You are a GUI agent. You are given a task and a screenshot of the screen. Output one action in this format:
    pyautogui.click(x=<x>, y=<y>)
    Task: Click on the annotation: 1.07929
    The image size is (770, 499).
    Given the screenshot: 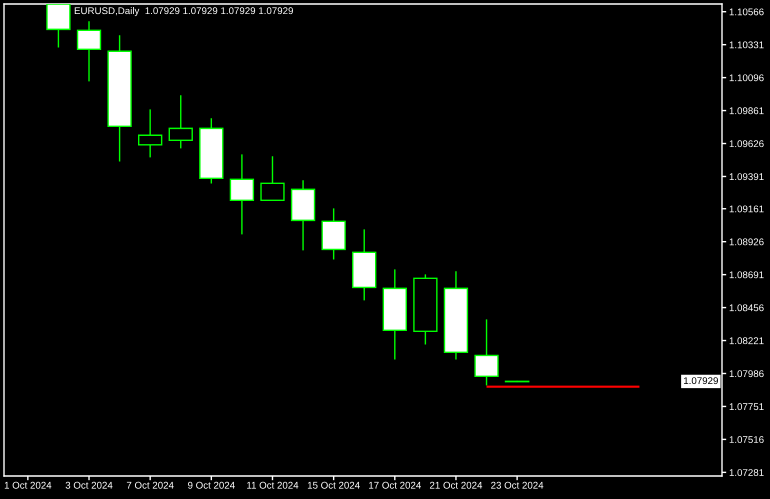 What is the action you would take?
    pyautogui.click(x=701, y=380)
    